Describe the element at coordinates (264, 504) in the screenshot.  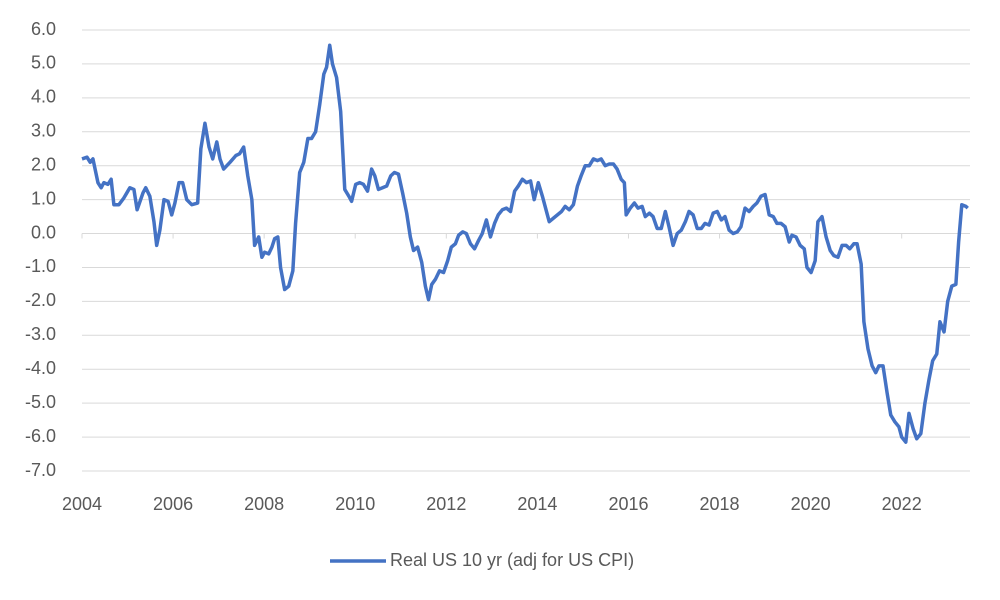
I see `x-tick-label: 2008` at that location.